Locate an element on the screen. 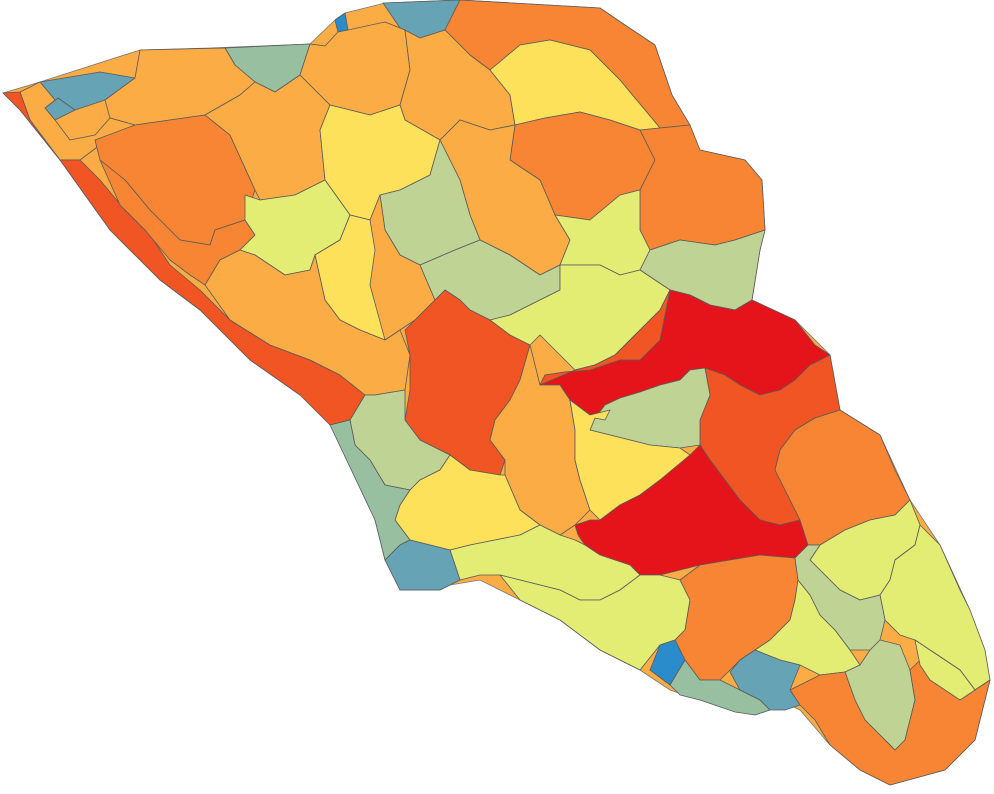 The height and width of the screenshot is (794, 994). region-r19 is located at coordinates (702, 187).